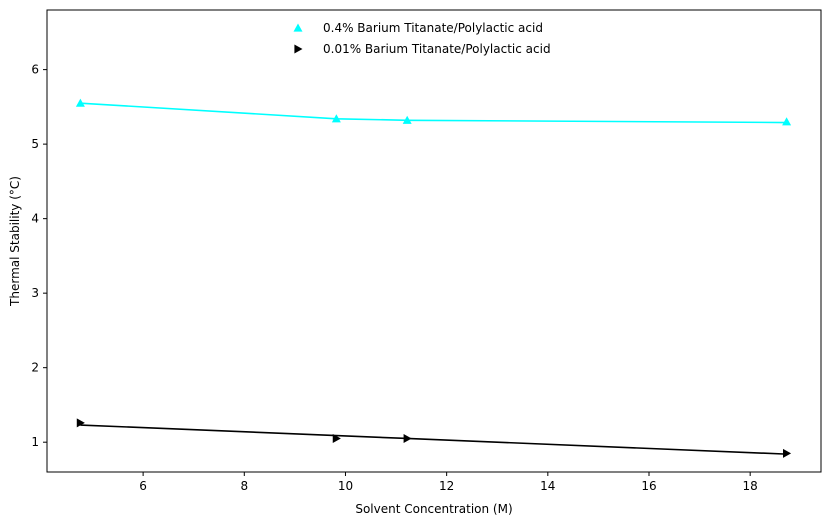 The width and height of the screenshot is (833, 525). I want to click on y-axis-label: Thermal Stability (°C), so click(15, 241).